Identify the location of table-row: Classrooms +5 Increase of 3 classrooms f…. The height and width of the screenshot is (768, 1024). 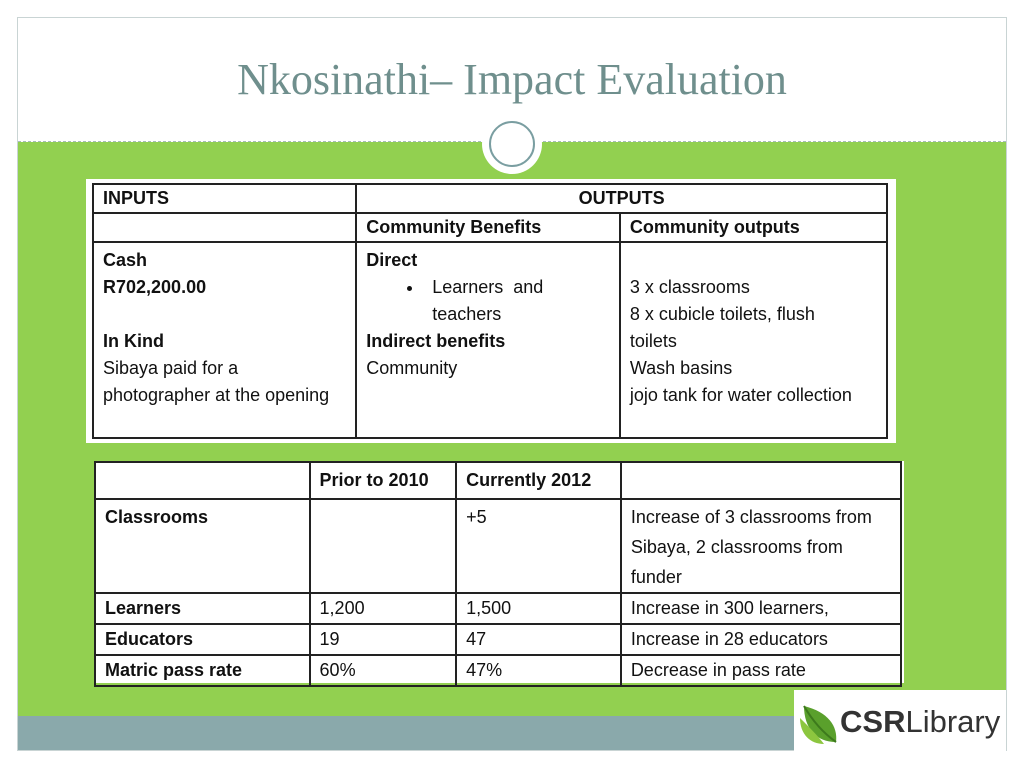
(498, 546).